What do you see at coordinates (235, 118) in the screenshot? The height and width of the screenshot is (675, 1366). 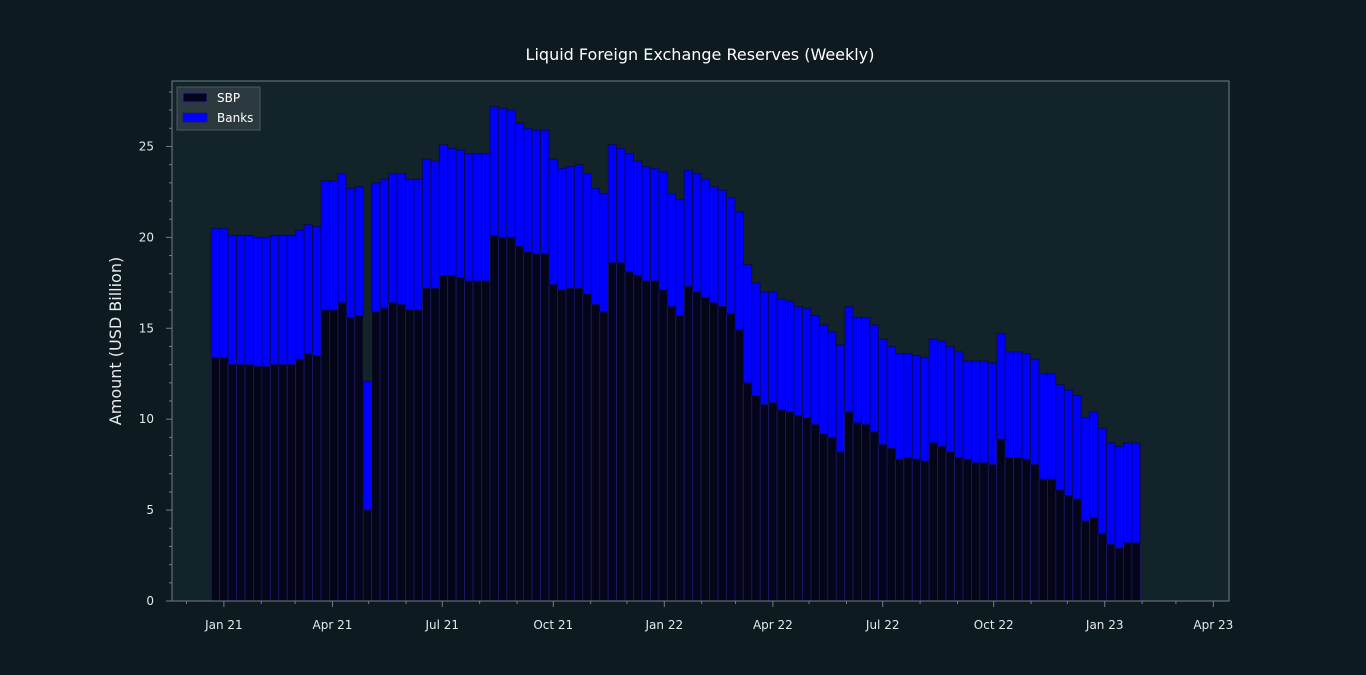 I see `legend-label-banks: Banks` at bounding box center [235, 118].